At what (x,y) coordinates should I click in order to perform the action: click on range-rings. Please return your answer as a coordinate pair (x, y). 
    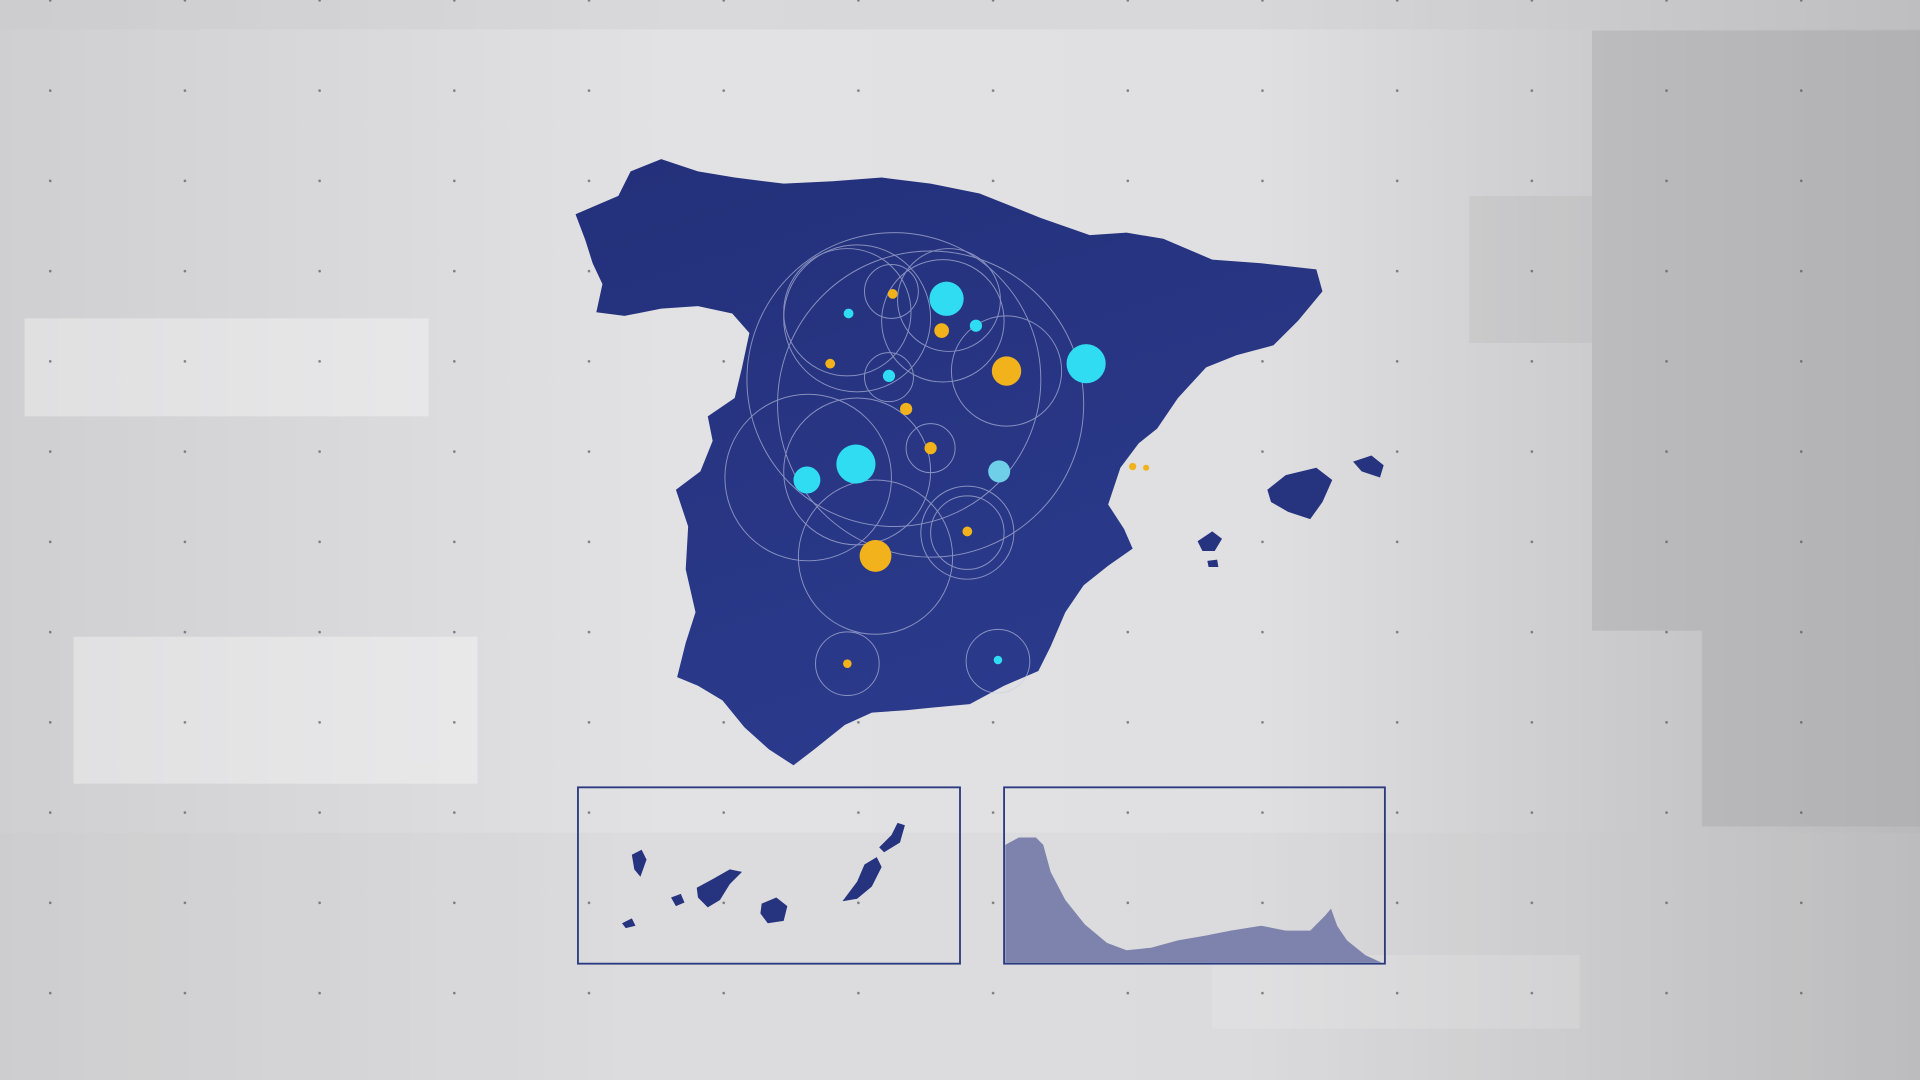
    Looking at the image, I should click on (904, 464).